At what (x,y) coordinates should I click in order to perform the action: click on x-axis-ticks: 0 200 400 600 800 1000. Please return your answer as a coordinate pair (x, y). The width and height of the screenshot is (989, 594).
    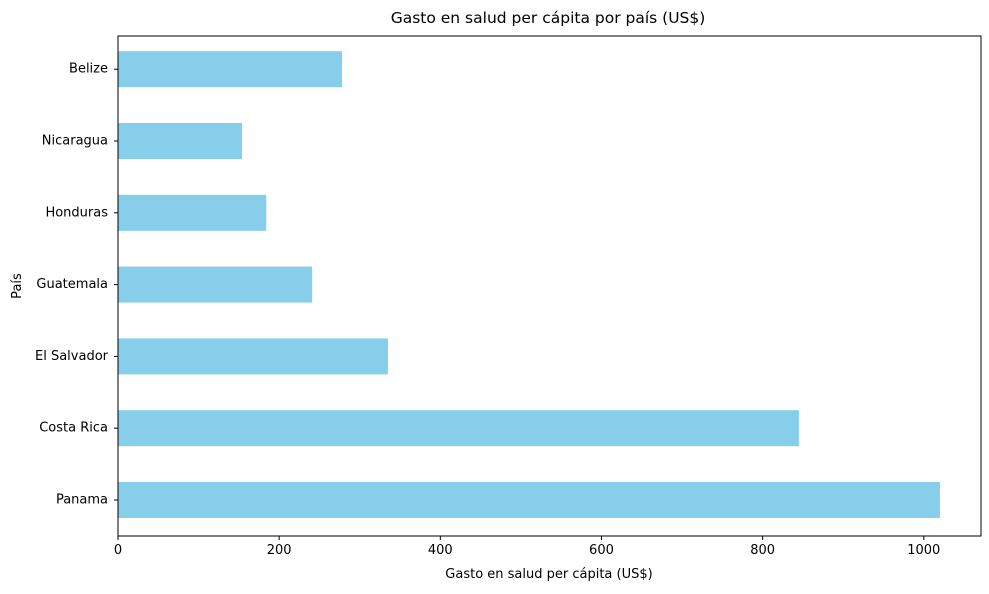
    Looking at the image, I should click on (527, 547).